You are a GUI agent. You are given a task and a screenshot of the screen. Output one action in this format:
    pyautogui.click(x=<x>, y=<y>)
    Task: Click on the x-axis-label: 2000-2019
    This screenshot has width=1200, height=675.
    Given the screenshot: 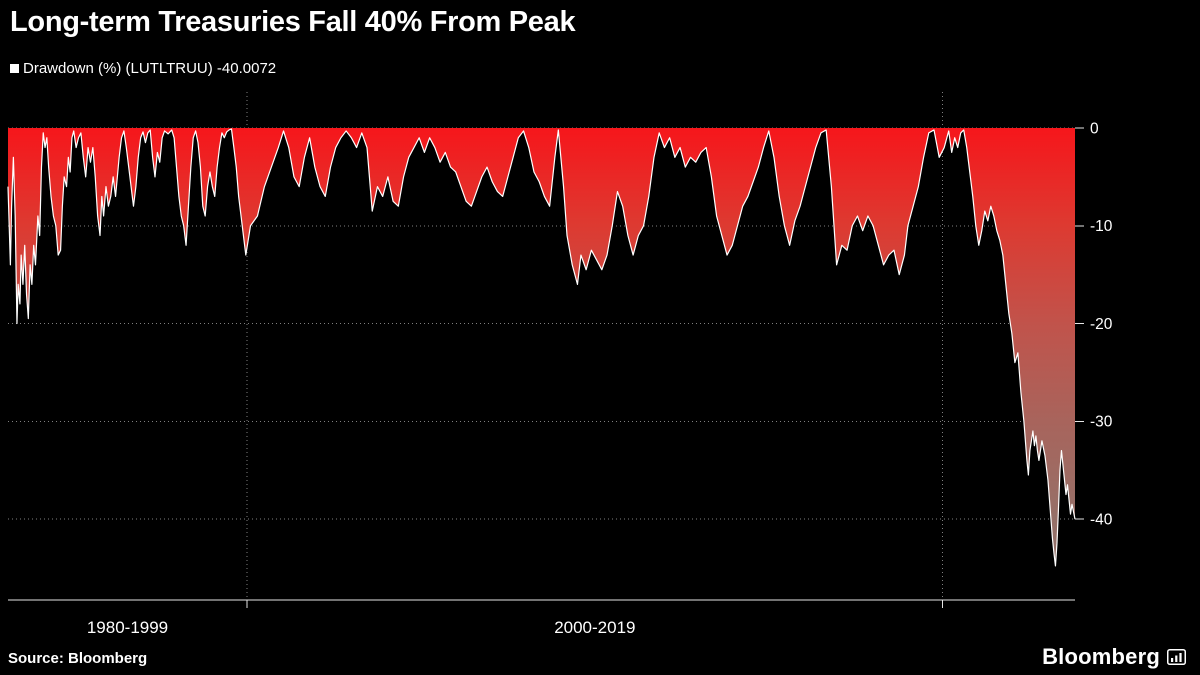 What is the action you would take?
    pyautogui.click(x=594, y=627)
    